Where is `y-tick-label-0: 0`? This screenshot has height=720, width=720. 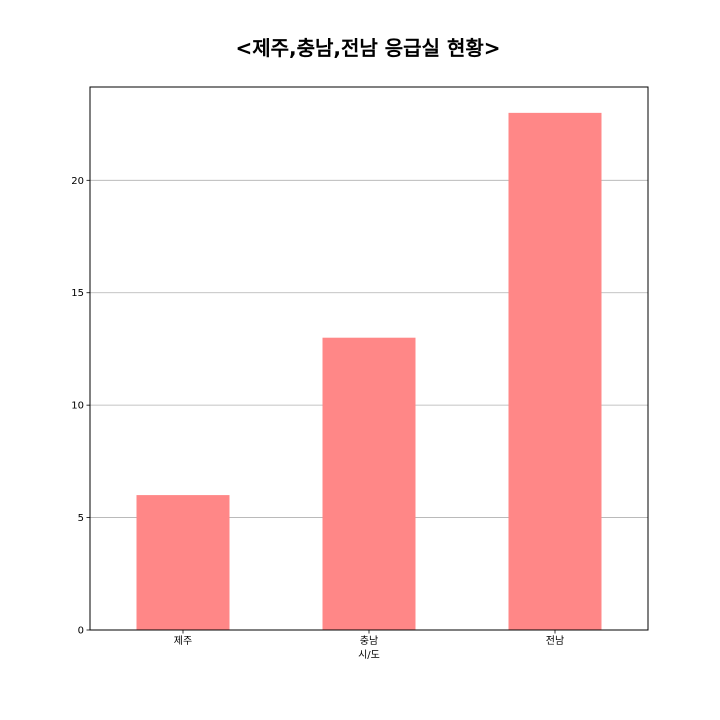 y-tick-label-0: 0 is located at coordinates (81, 631).